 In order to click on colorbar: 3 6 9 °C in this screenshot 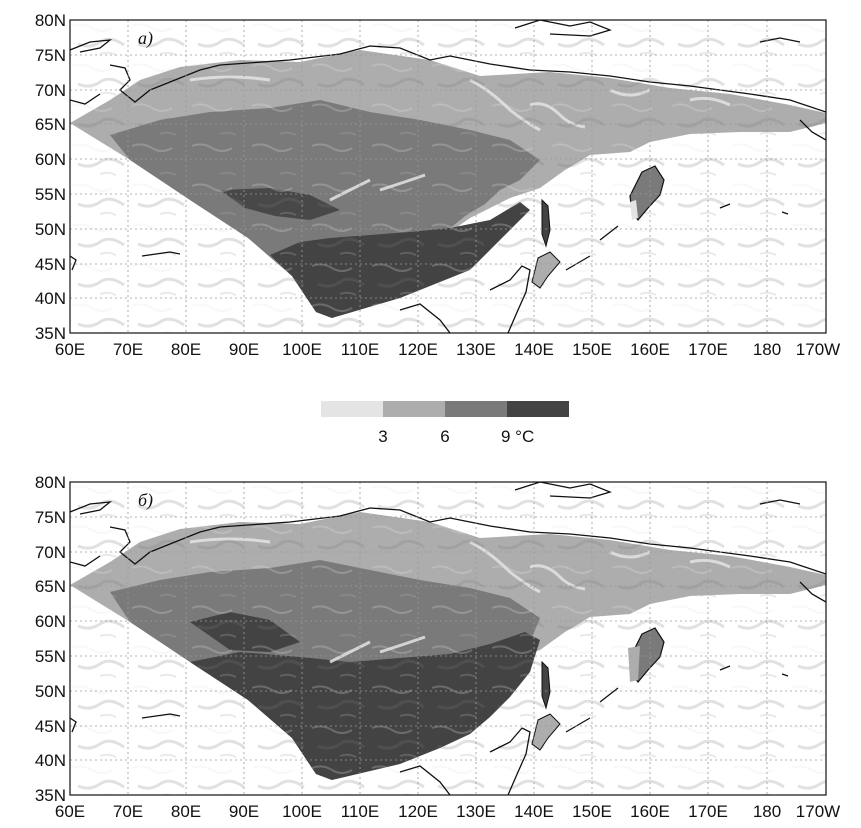, I will do `click(445, 423)`.